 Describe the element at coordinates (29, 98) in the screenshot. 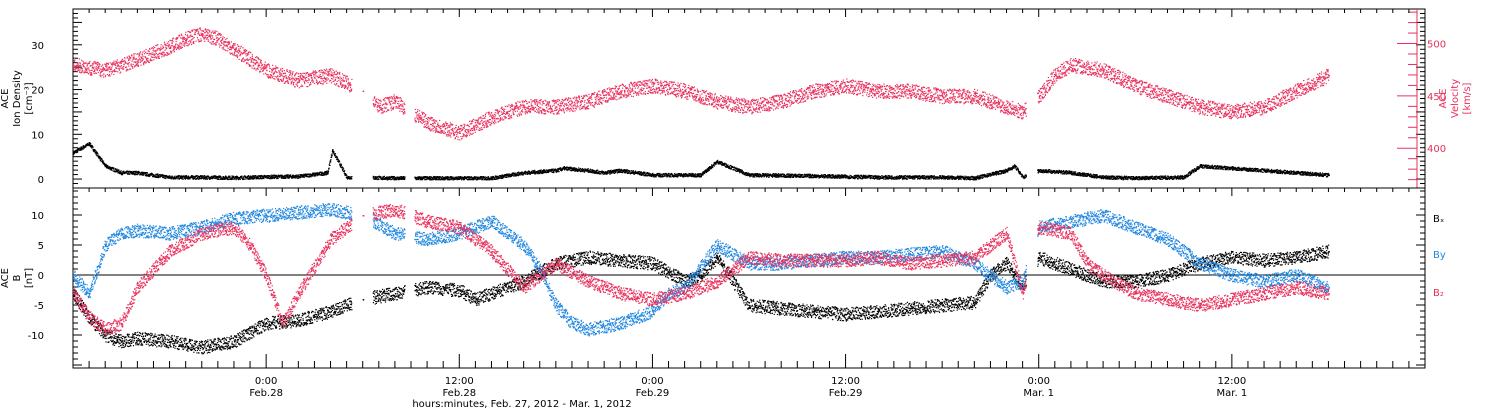

I see `y-axis-label-line: [cm⁻³]` at that location.